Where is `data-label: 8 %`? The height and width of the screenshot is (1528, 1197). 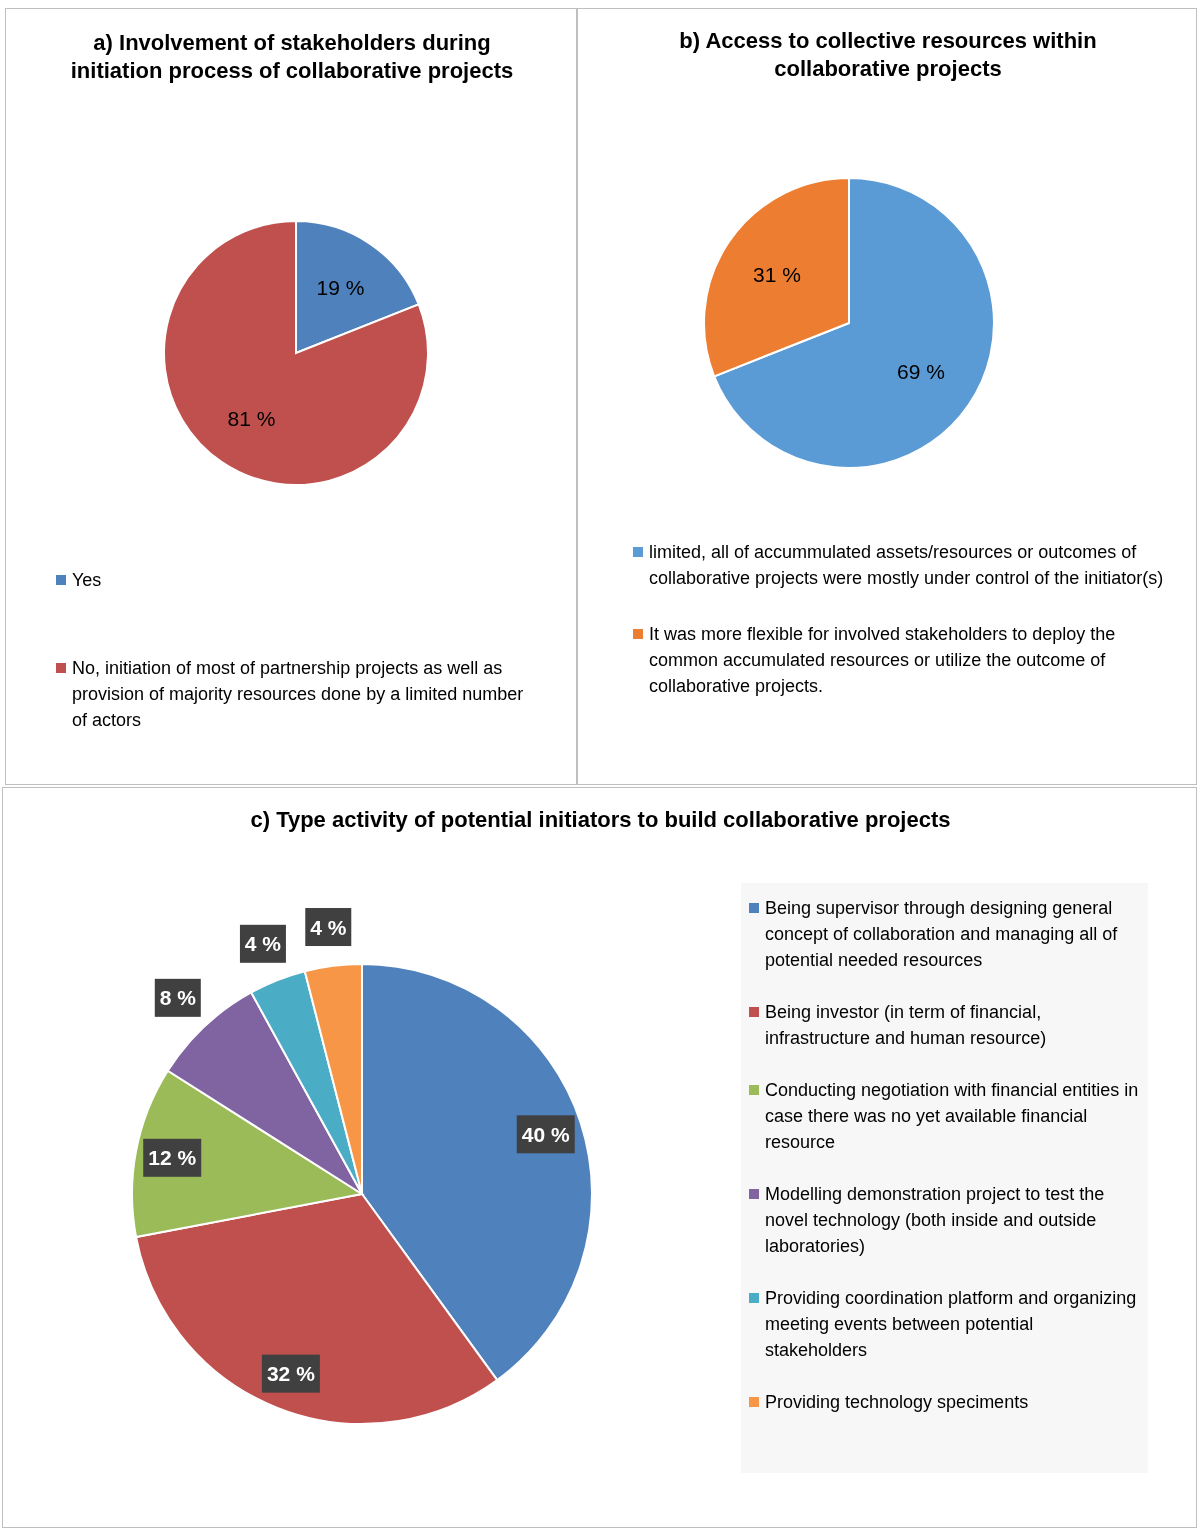
data-label: 8 % is located at coordinates (178, 998).